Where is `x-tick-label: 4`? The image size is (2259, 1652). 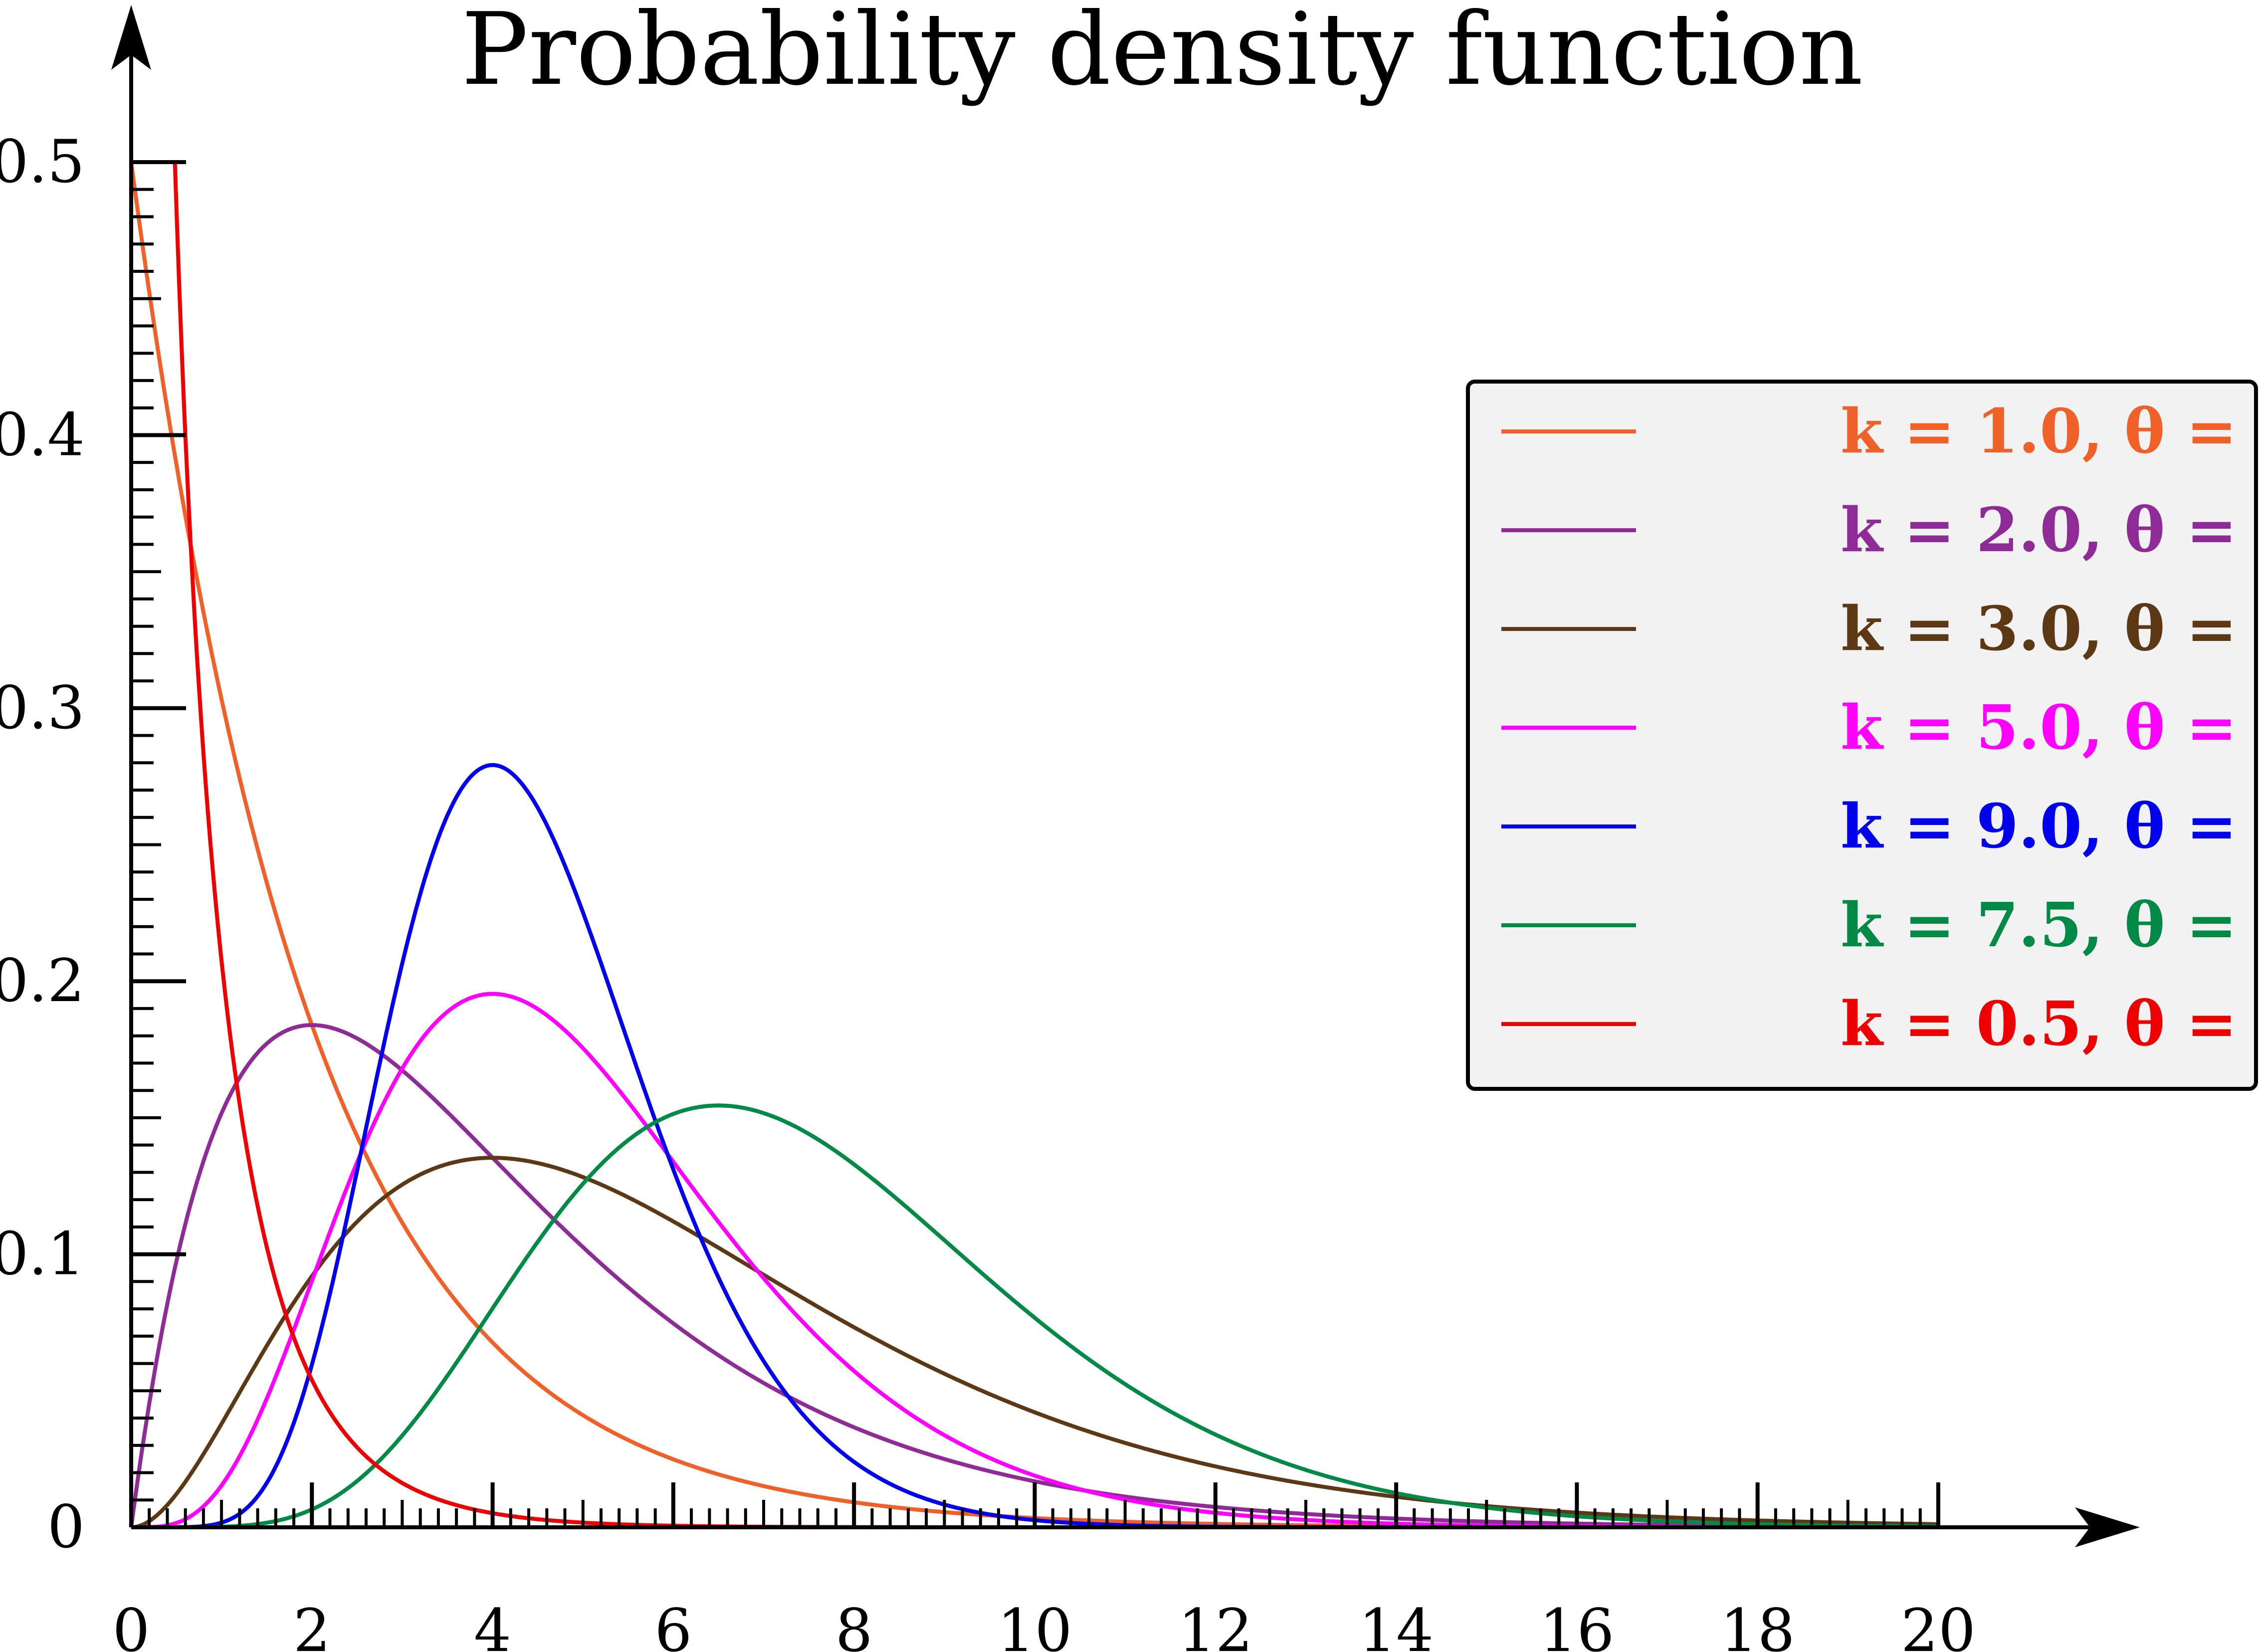
x-tick-label: 4 is located at coordinates (492, 1624).